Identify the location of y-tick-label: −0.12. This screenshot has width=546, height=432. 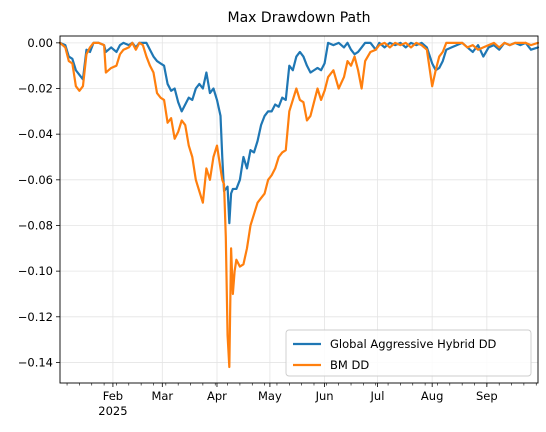
(35, 317).